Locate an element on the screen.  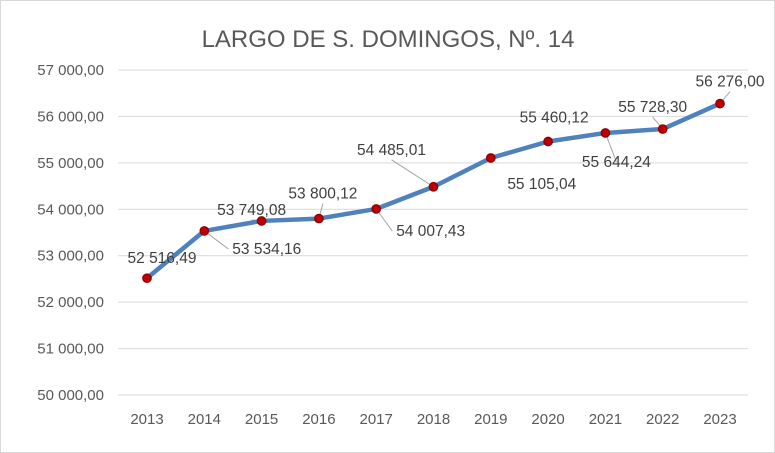
x-tick-label: 2017 is located at coordinates (376, 419).